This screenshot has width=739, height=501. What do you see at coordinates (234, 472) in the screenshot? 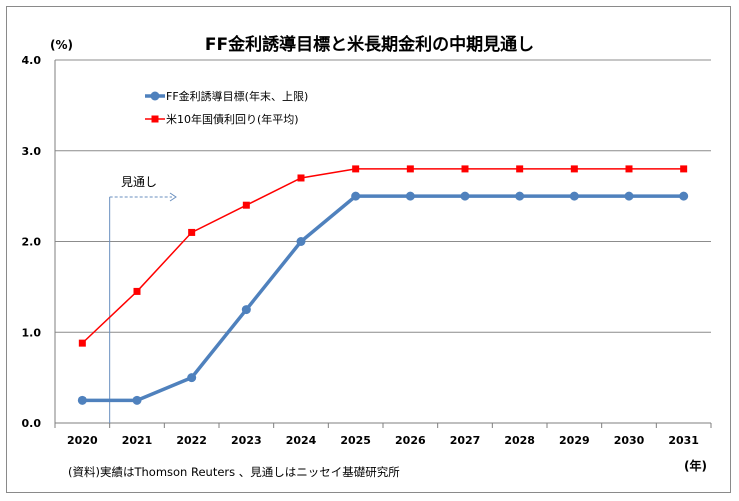
I see `source-note: (資料)実績はThomson Reuters 、見通しはニッセイ基礎研究所` at bounding box center [234, 472].